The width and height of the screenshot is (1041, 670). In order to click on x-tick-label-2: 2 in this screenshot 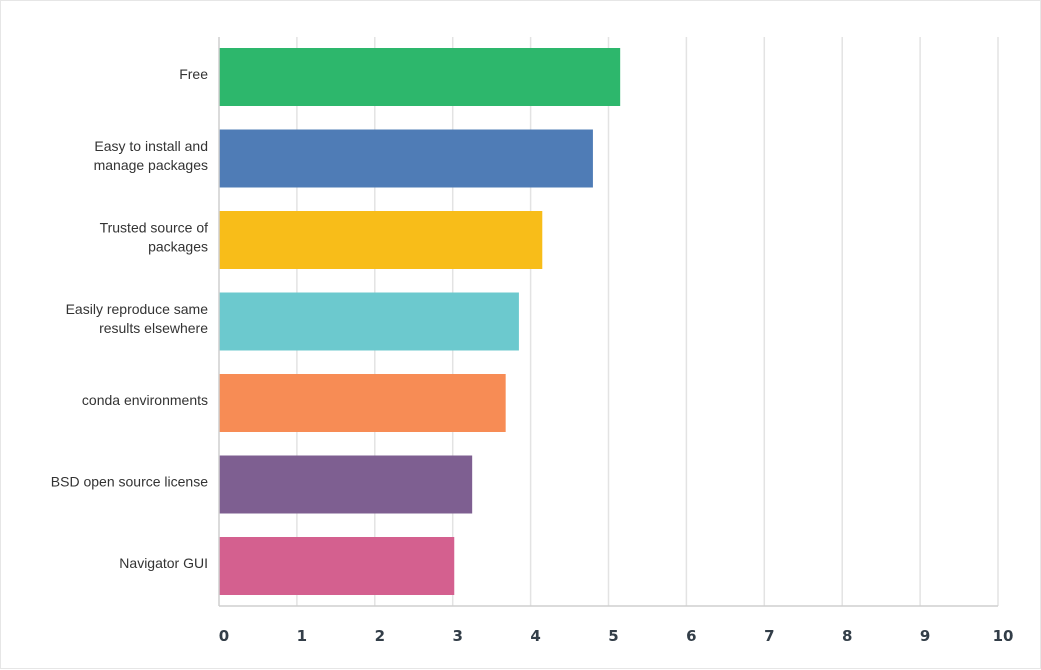, I will do `click(380, 636)`.